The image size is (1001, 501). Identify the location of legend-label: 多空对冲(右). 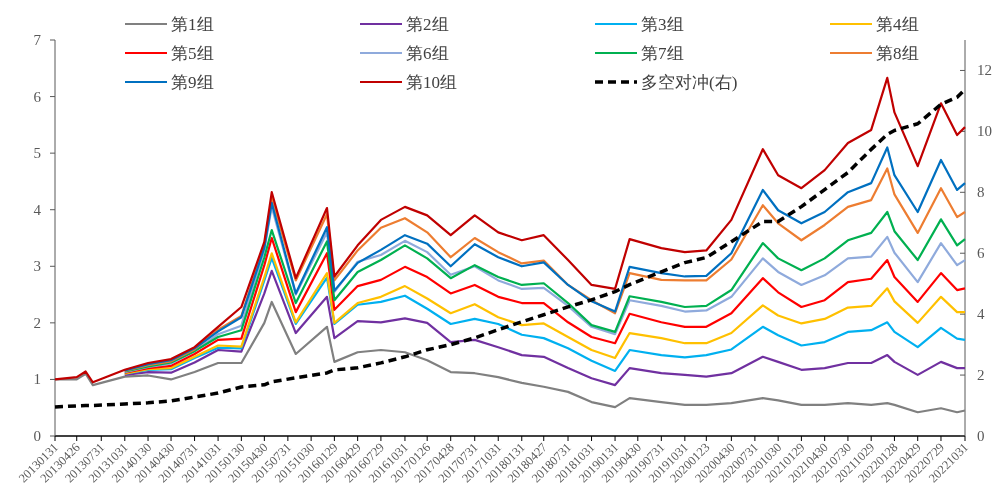
(689, 82).